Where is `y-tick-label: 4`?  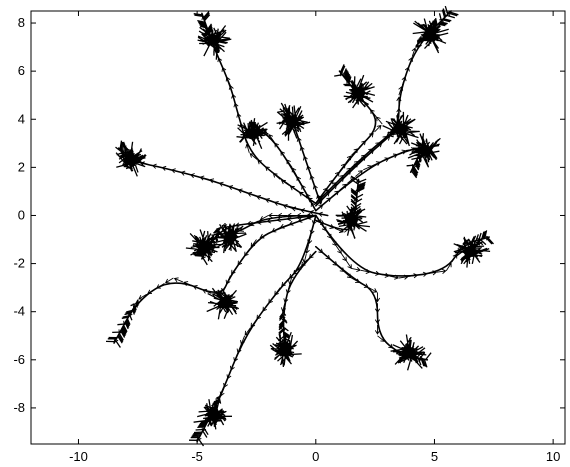 y-tick-label: 4 is located at coordinates (21, 118).